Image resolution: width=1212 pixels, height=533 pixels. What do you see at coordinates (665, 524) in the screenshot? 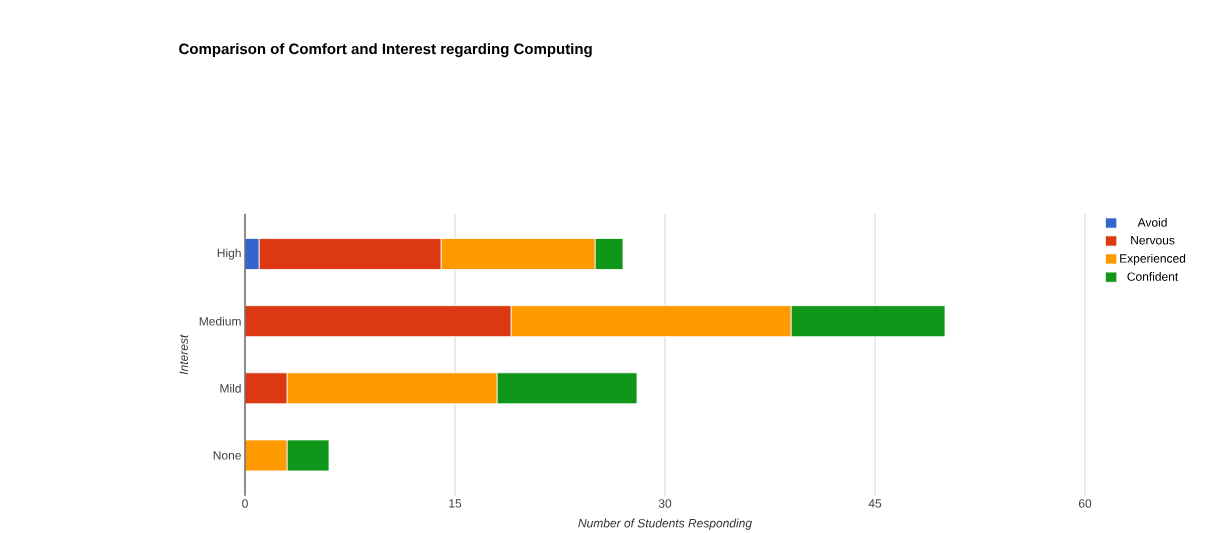
I see `x-axis-title: Number of Students Responding` at bounding box center [665, 524].